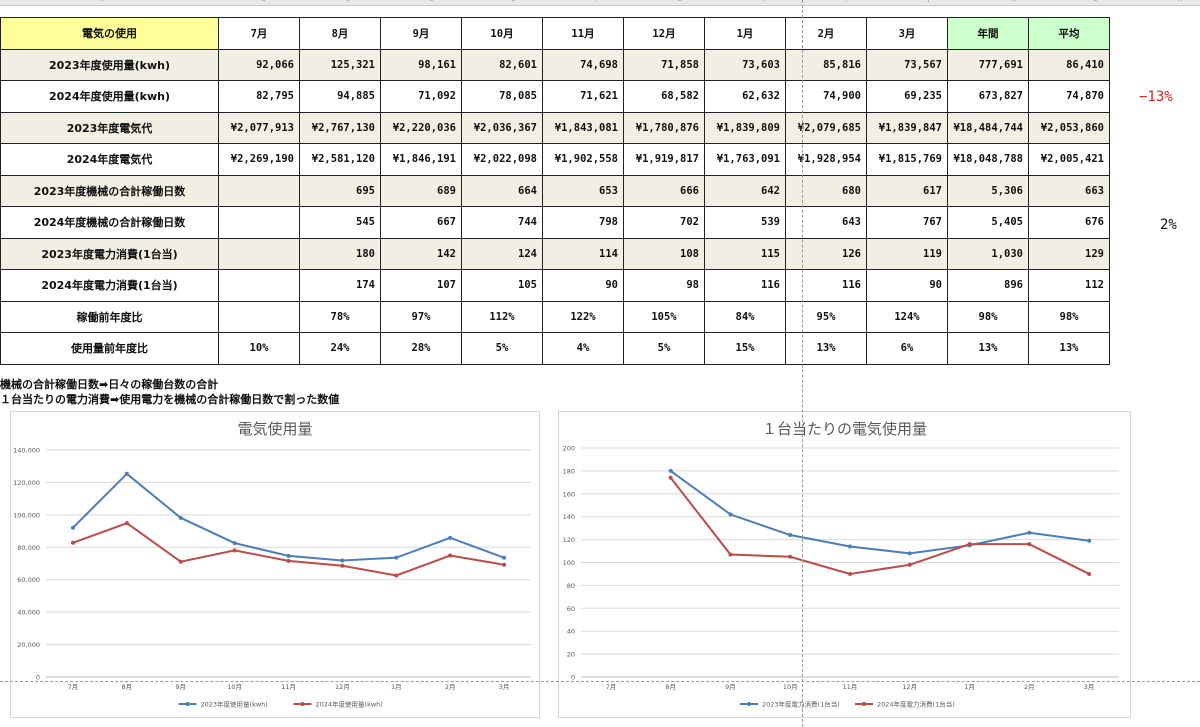 The image size is (1200, 727). Describe the element at coordinates (583, 96) in the screenshot. I see `table-cell: 71,621` at that location.